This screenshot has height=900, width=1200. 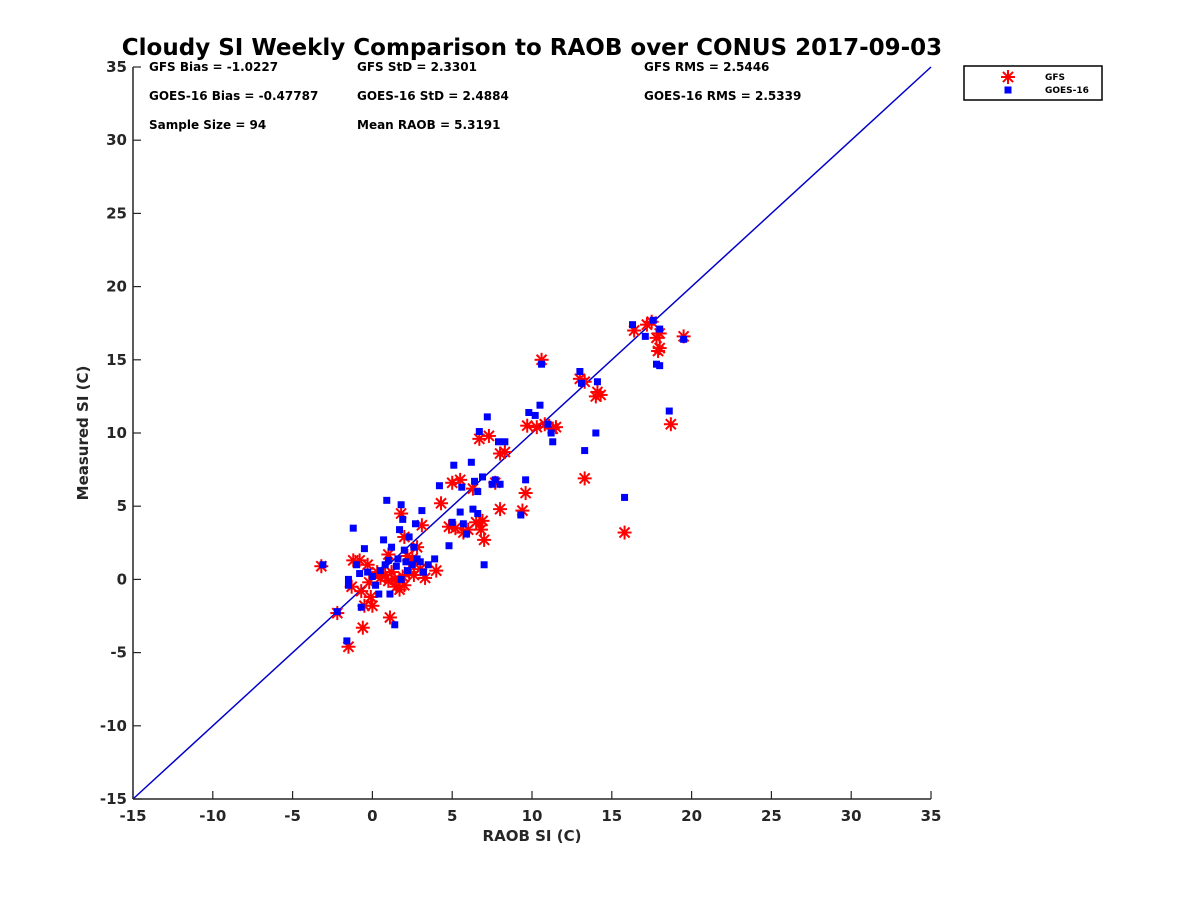 What do you see at coordinates (1008, 90) in the screenshot?
I see `legend-goes-16-marker` at bounding box center [1008, 90].